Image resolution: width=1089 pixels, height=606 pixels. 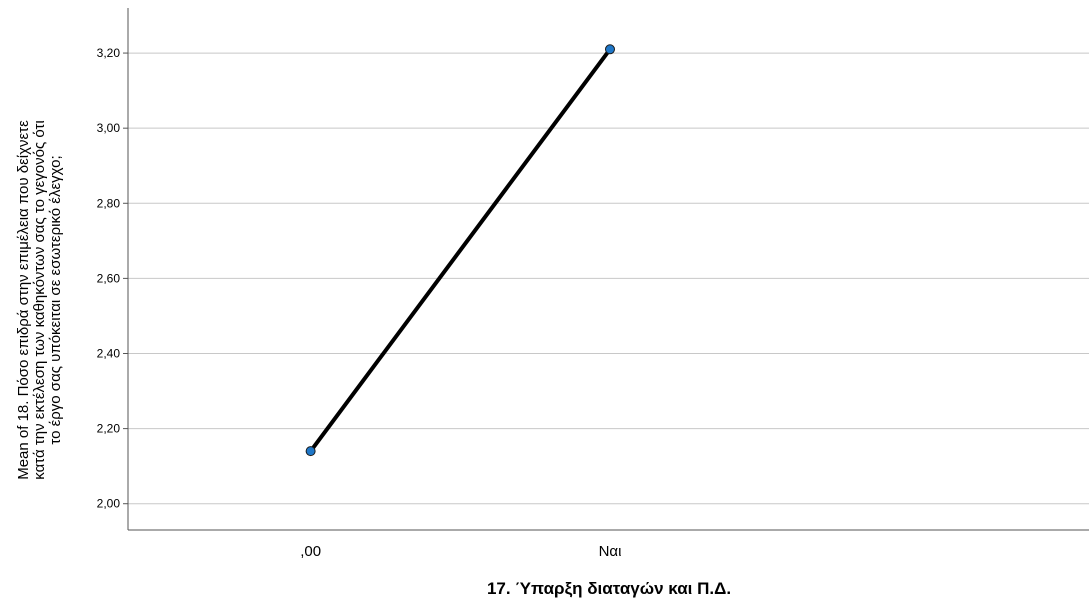 I want to click on y-tick-labels: 2,00 2,20 2,40 2,60 2,80 3,00 3,20, so click(x=109, y=278).